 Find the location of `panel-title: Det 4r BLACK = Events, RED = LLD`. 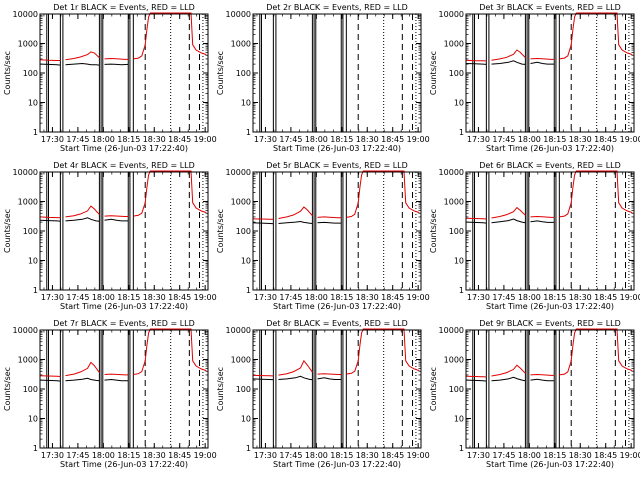

panel-title: Det 4r BLACK = Events, RED = LLD is located at coordinates (124, 165).